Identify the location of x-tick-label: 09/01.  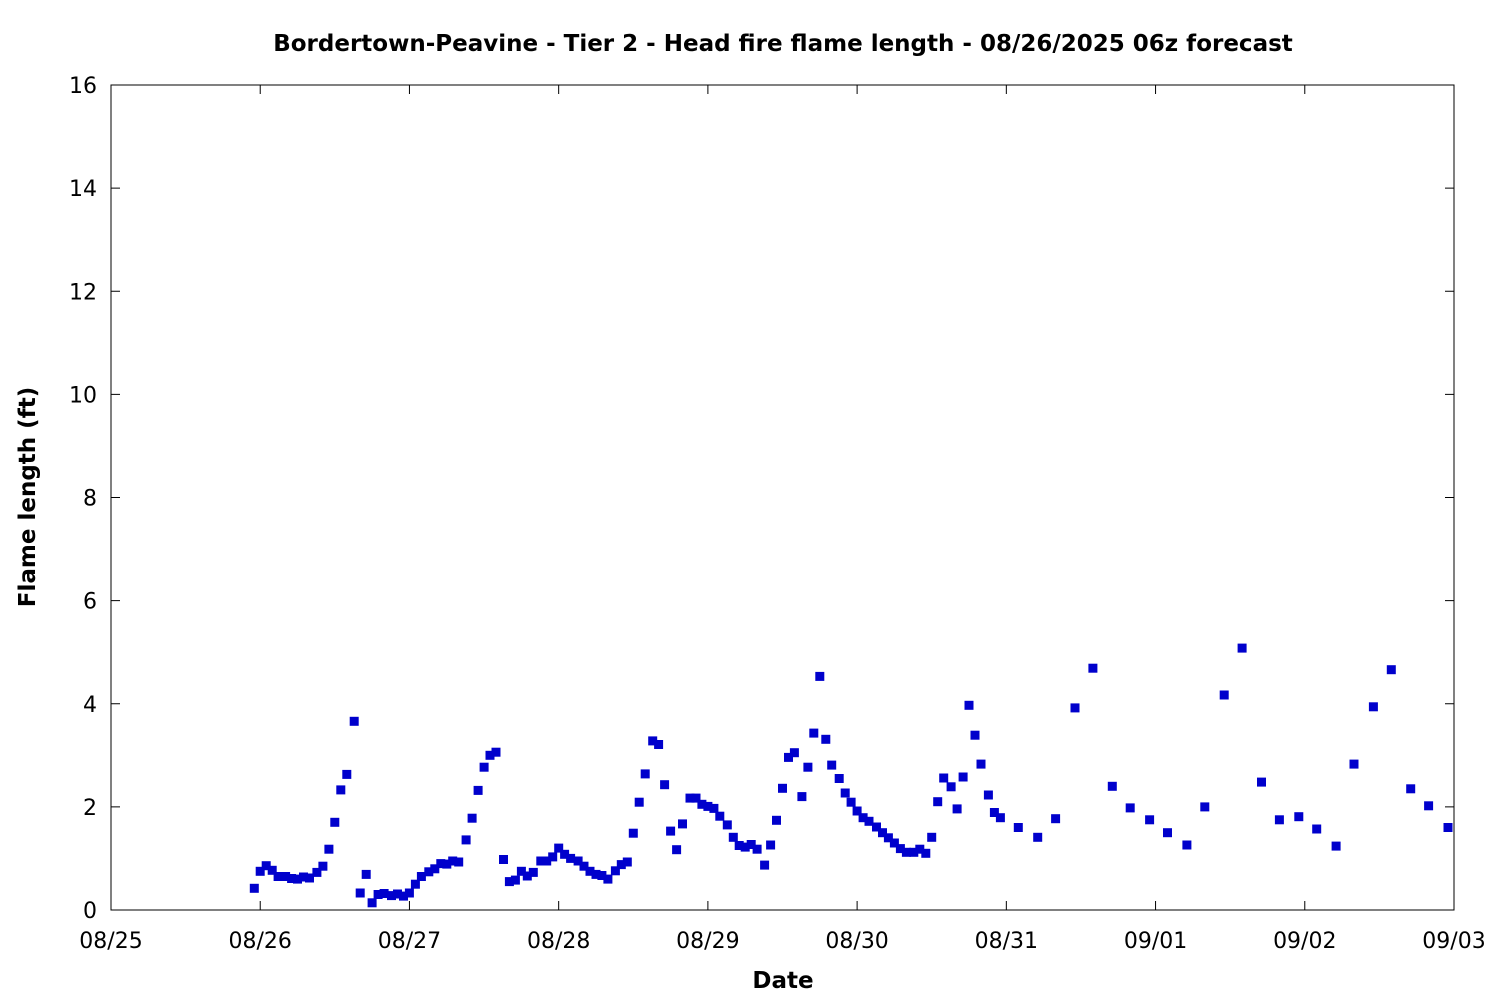
(1155, 941).